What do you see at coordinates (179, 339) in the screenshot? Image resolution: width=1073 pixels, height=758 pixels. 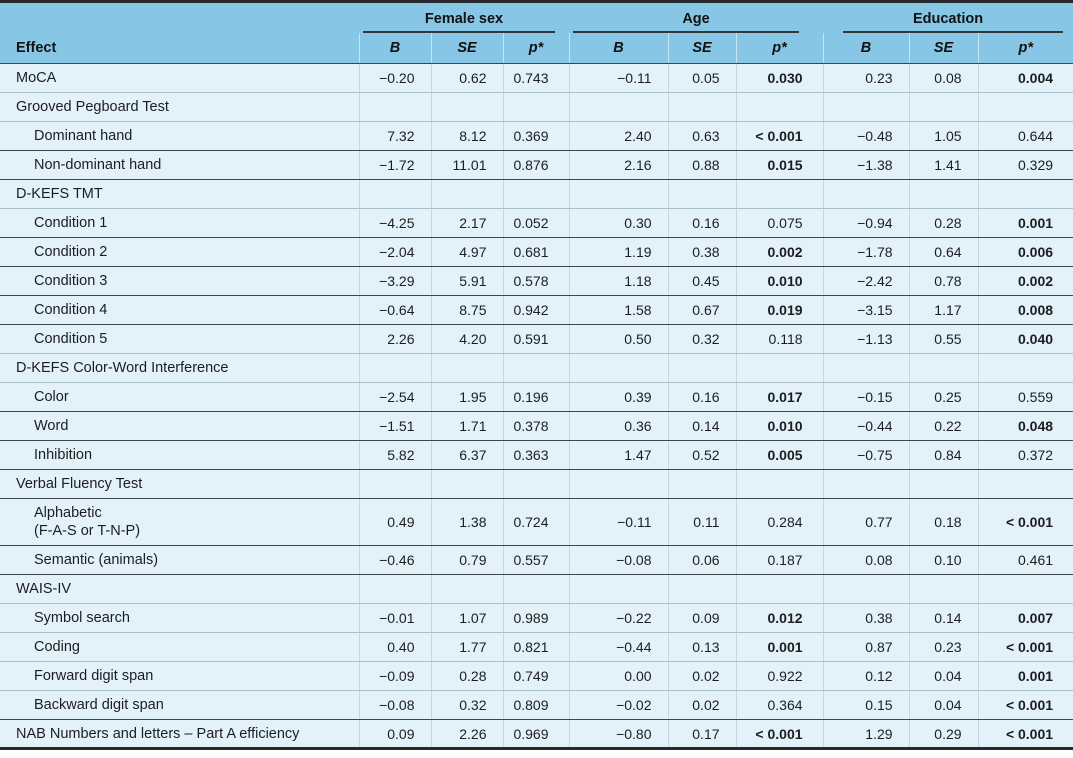 I see `effect-label: Condition 5` at bounding box center [179, 339].